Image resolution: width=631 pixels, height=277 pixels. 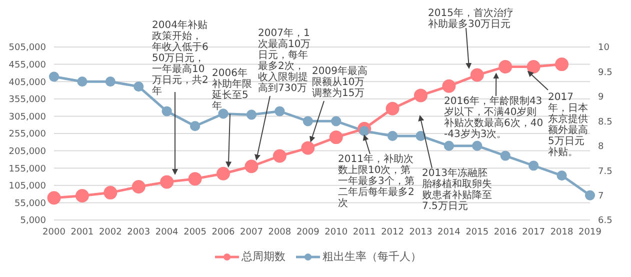 I want to click on annotation: 2009年最高限额从10万调整为15万, so click(x=340, y=82).